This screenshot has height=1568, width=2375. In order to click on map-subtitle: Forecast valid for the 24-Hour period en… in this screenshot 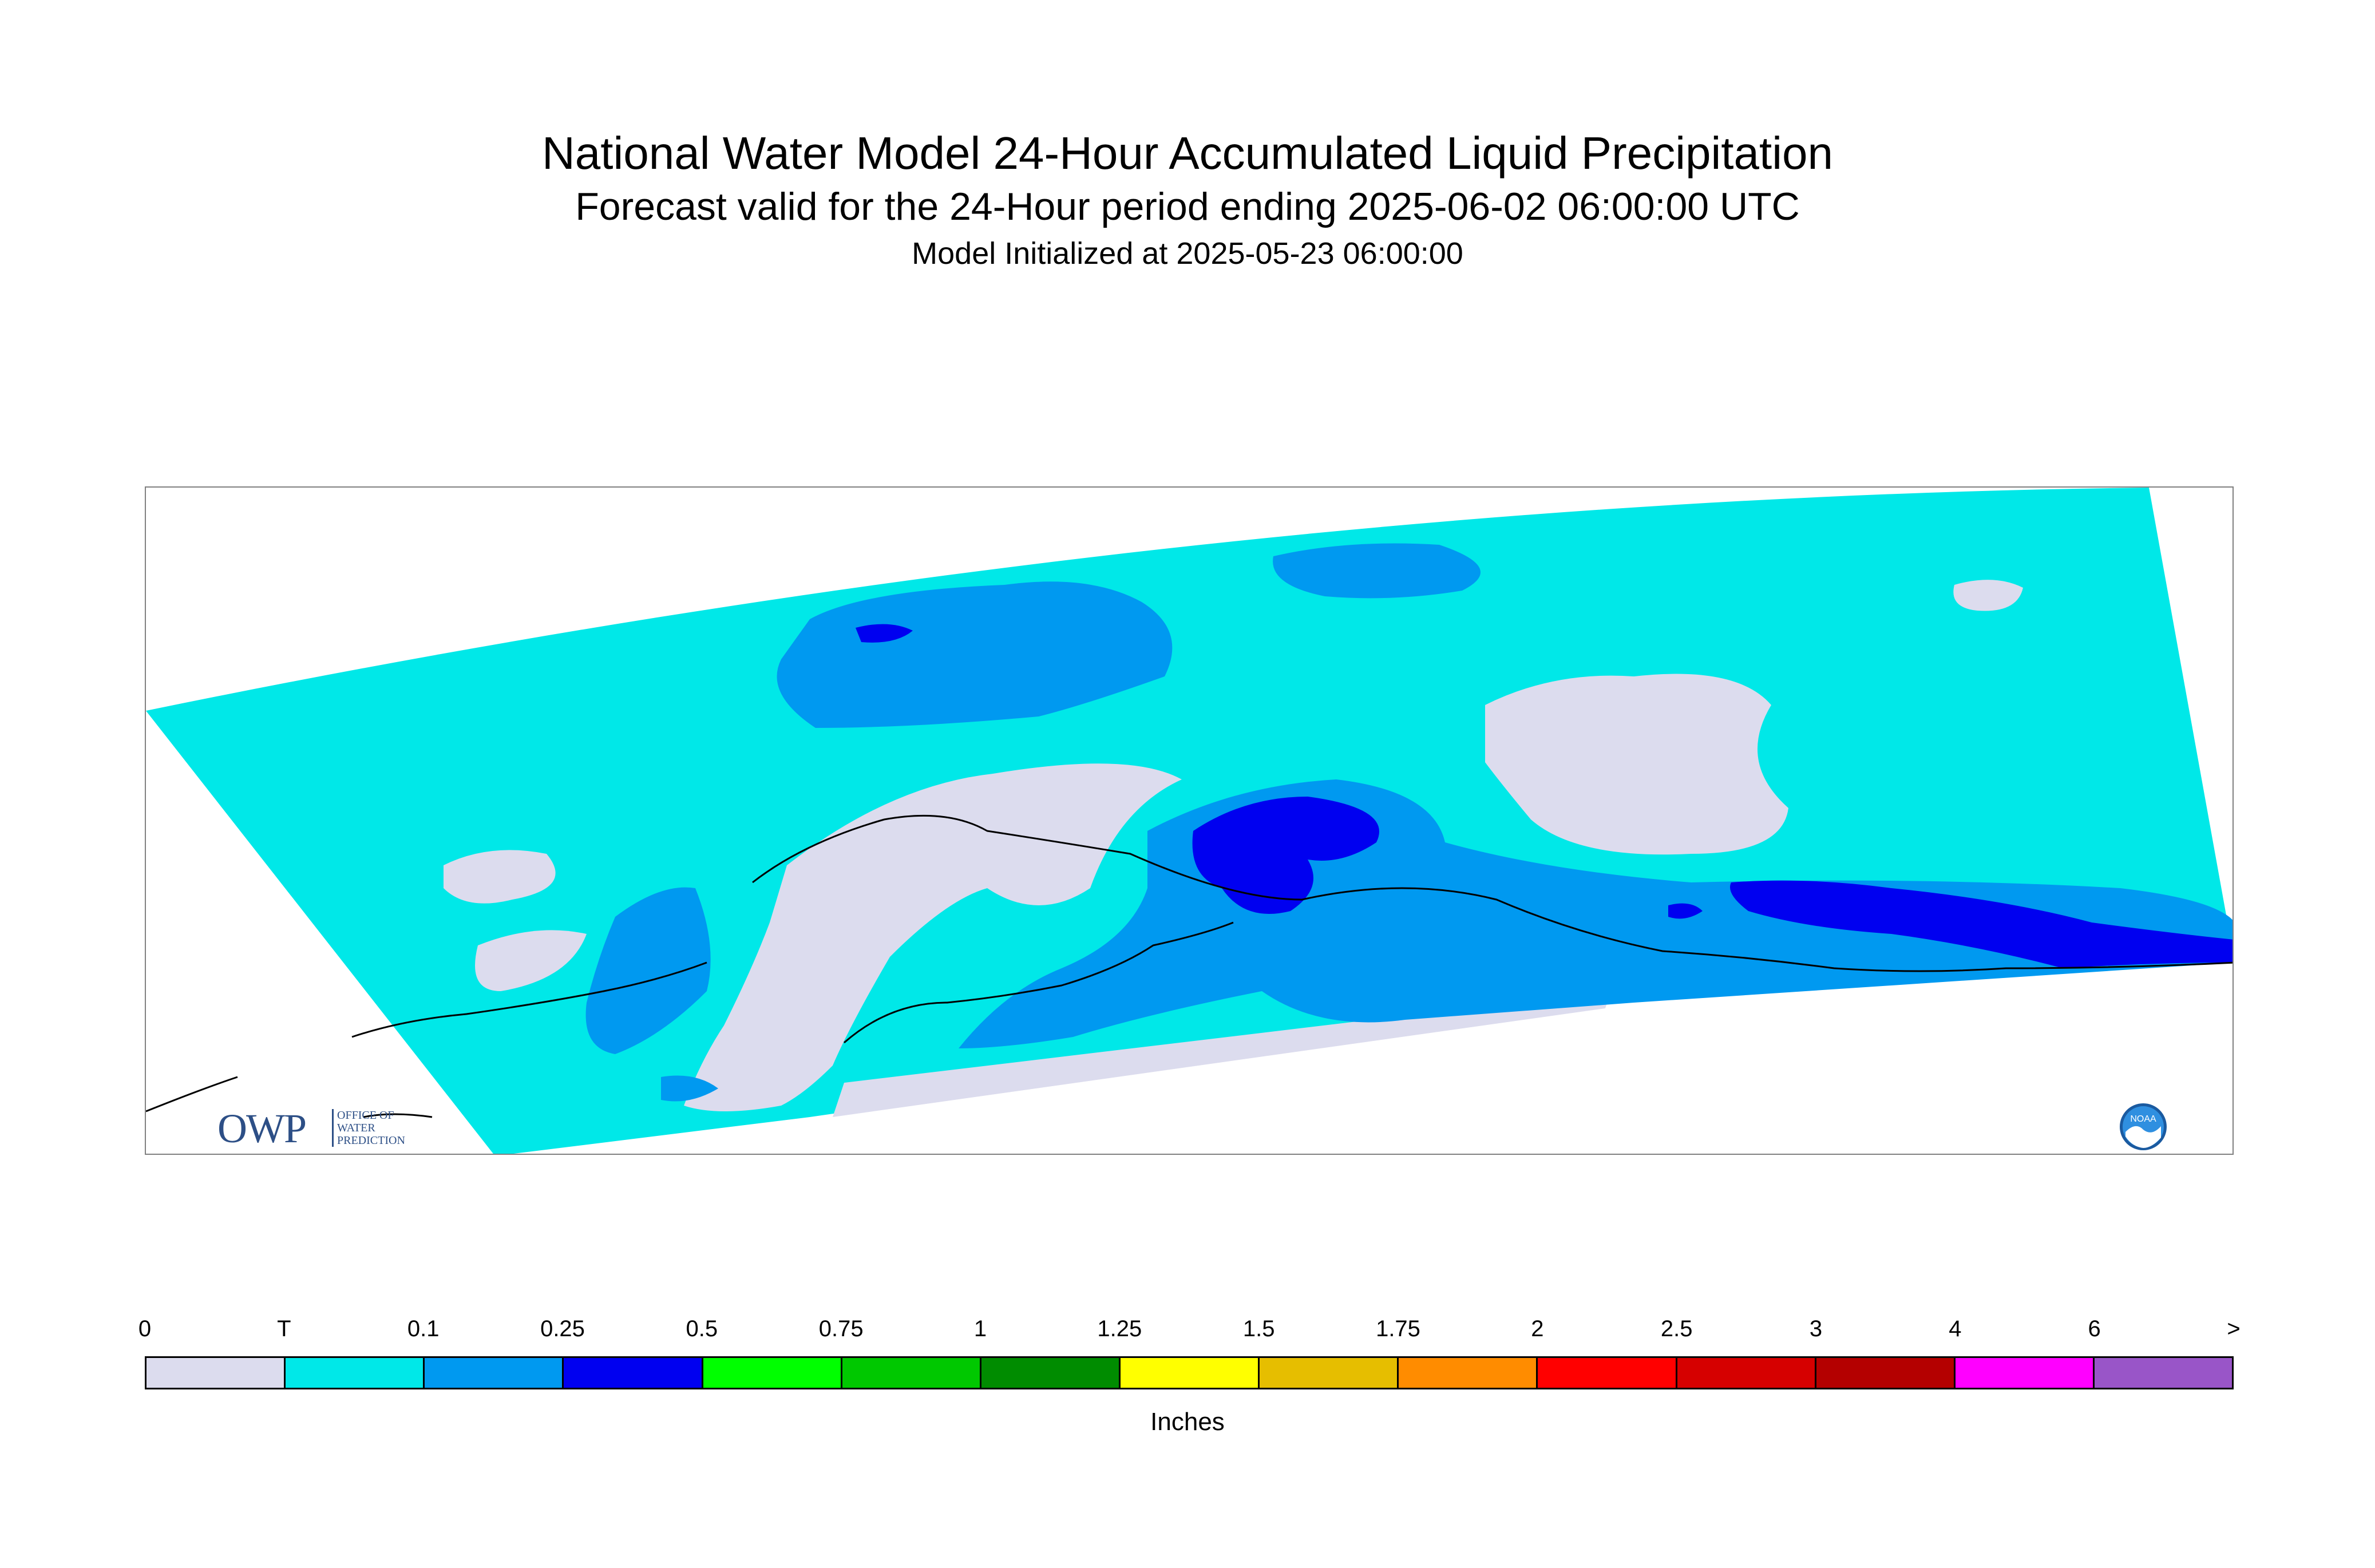, I will do `click(1187, 206)`.